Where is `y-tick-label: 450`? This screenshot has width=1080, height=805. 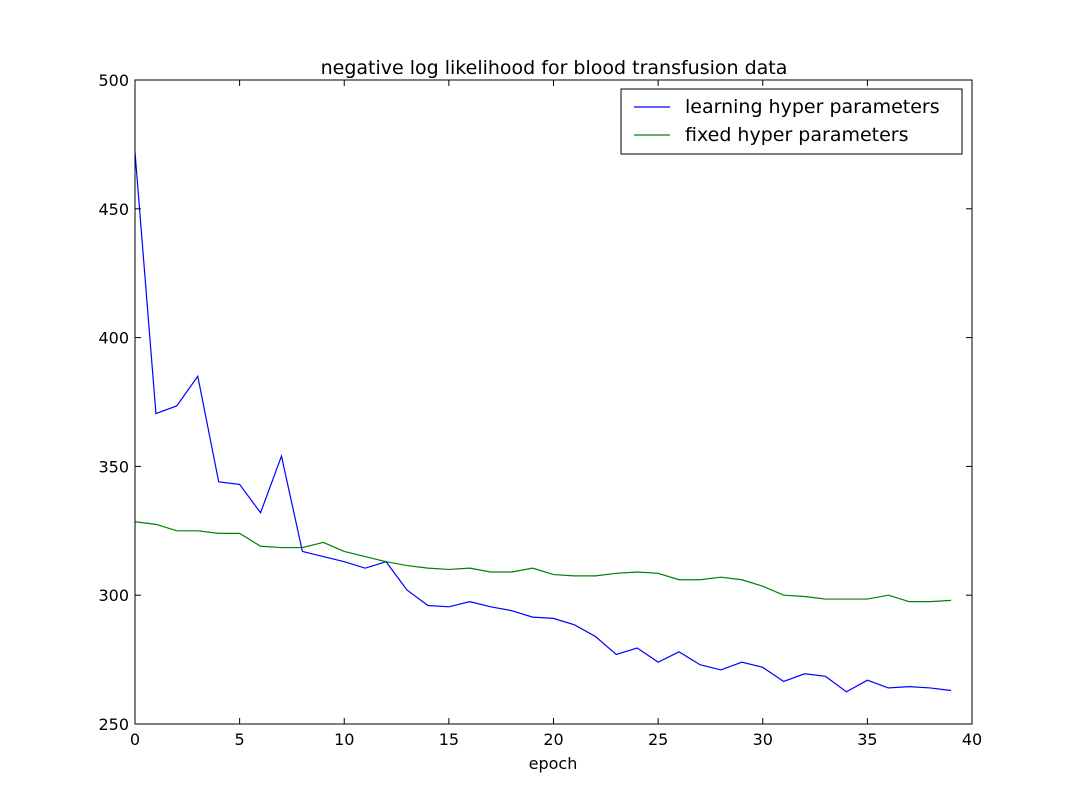
y-tick-label: 450 is located at coordinates (113, 209).